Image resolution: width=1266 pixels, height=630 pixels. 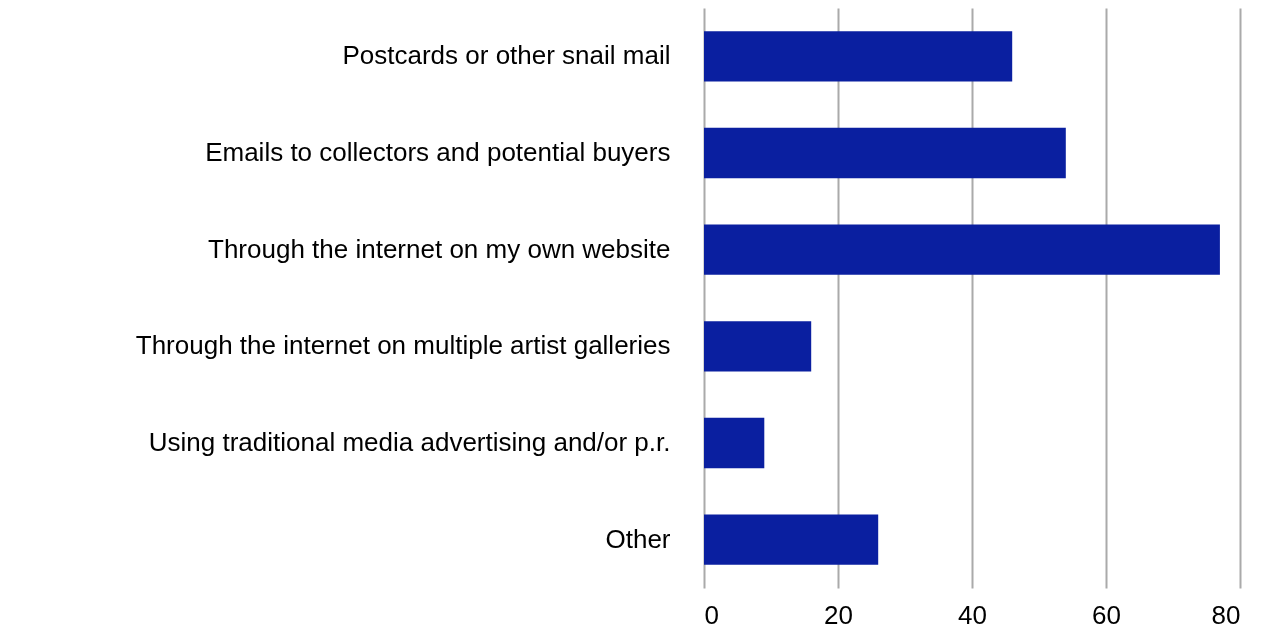 What do you see at coordinates (439, 248) in the screenshot?
I see `y-tick-label: Through the internet on my own website` at bounding box center [439, 248].